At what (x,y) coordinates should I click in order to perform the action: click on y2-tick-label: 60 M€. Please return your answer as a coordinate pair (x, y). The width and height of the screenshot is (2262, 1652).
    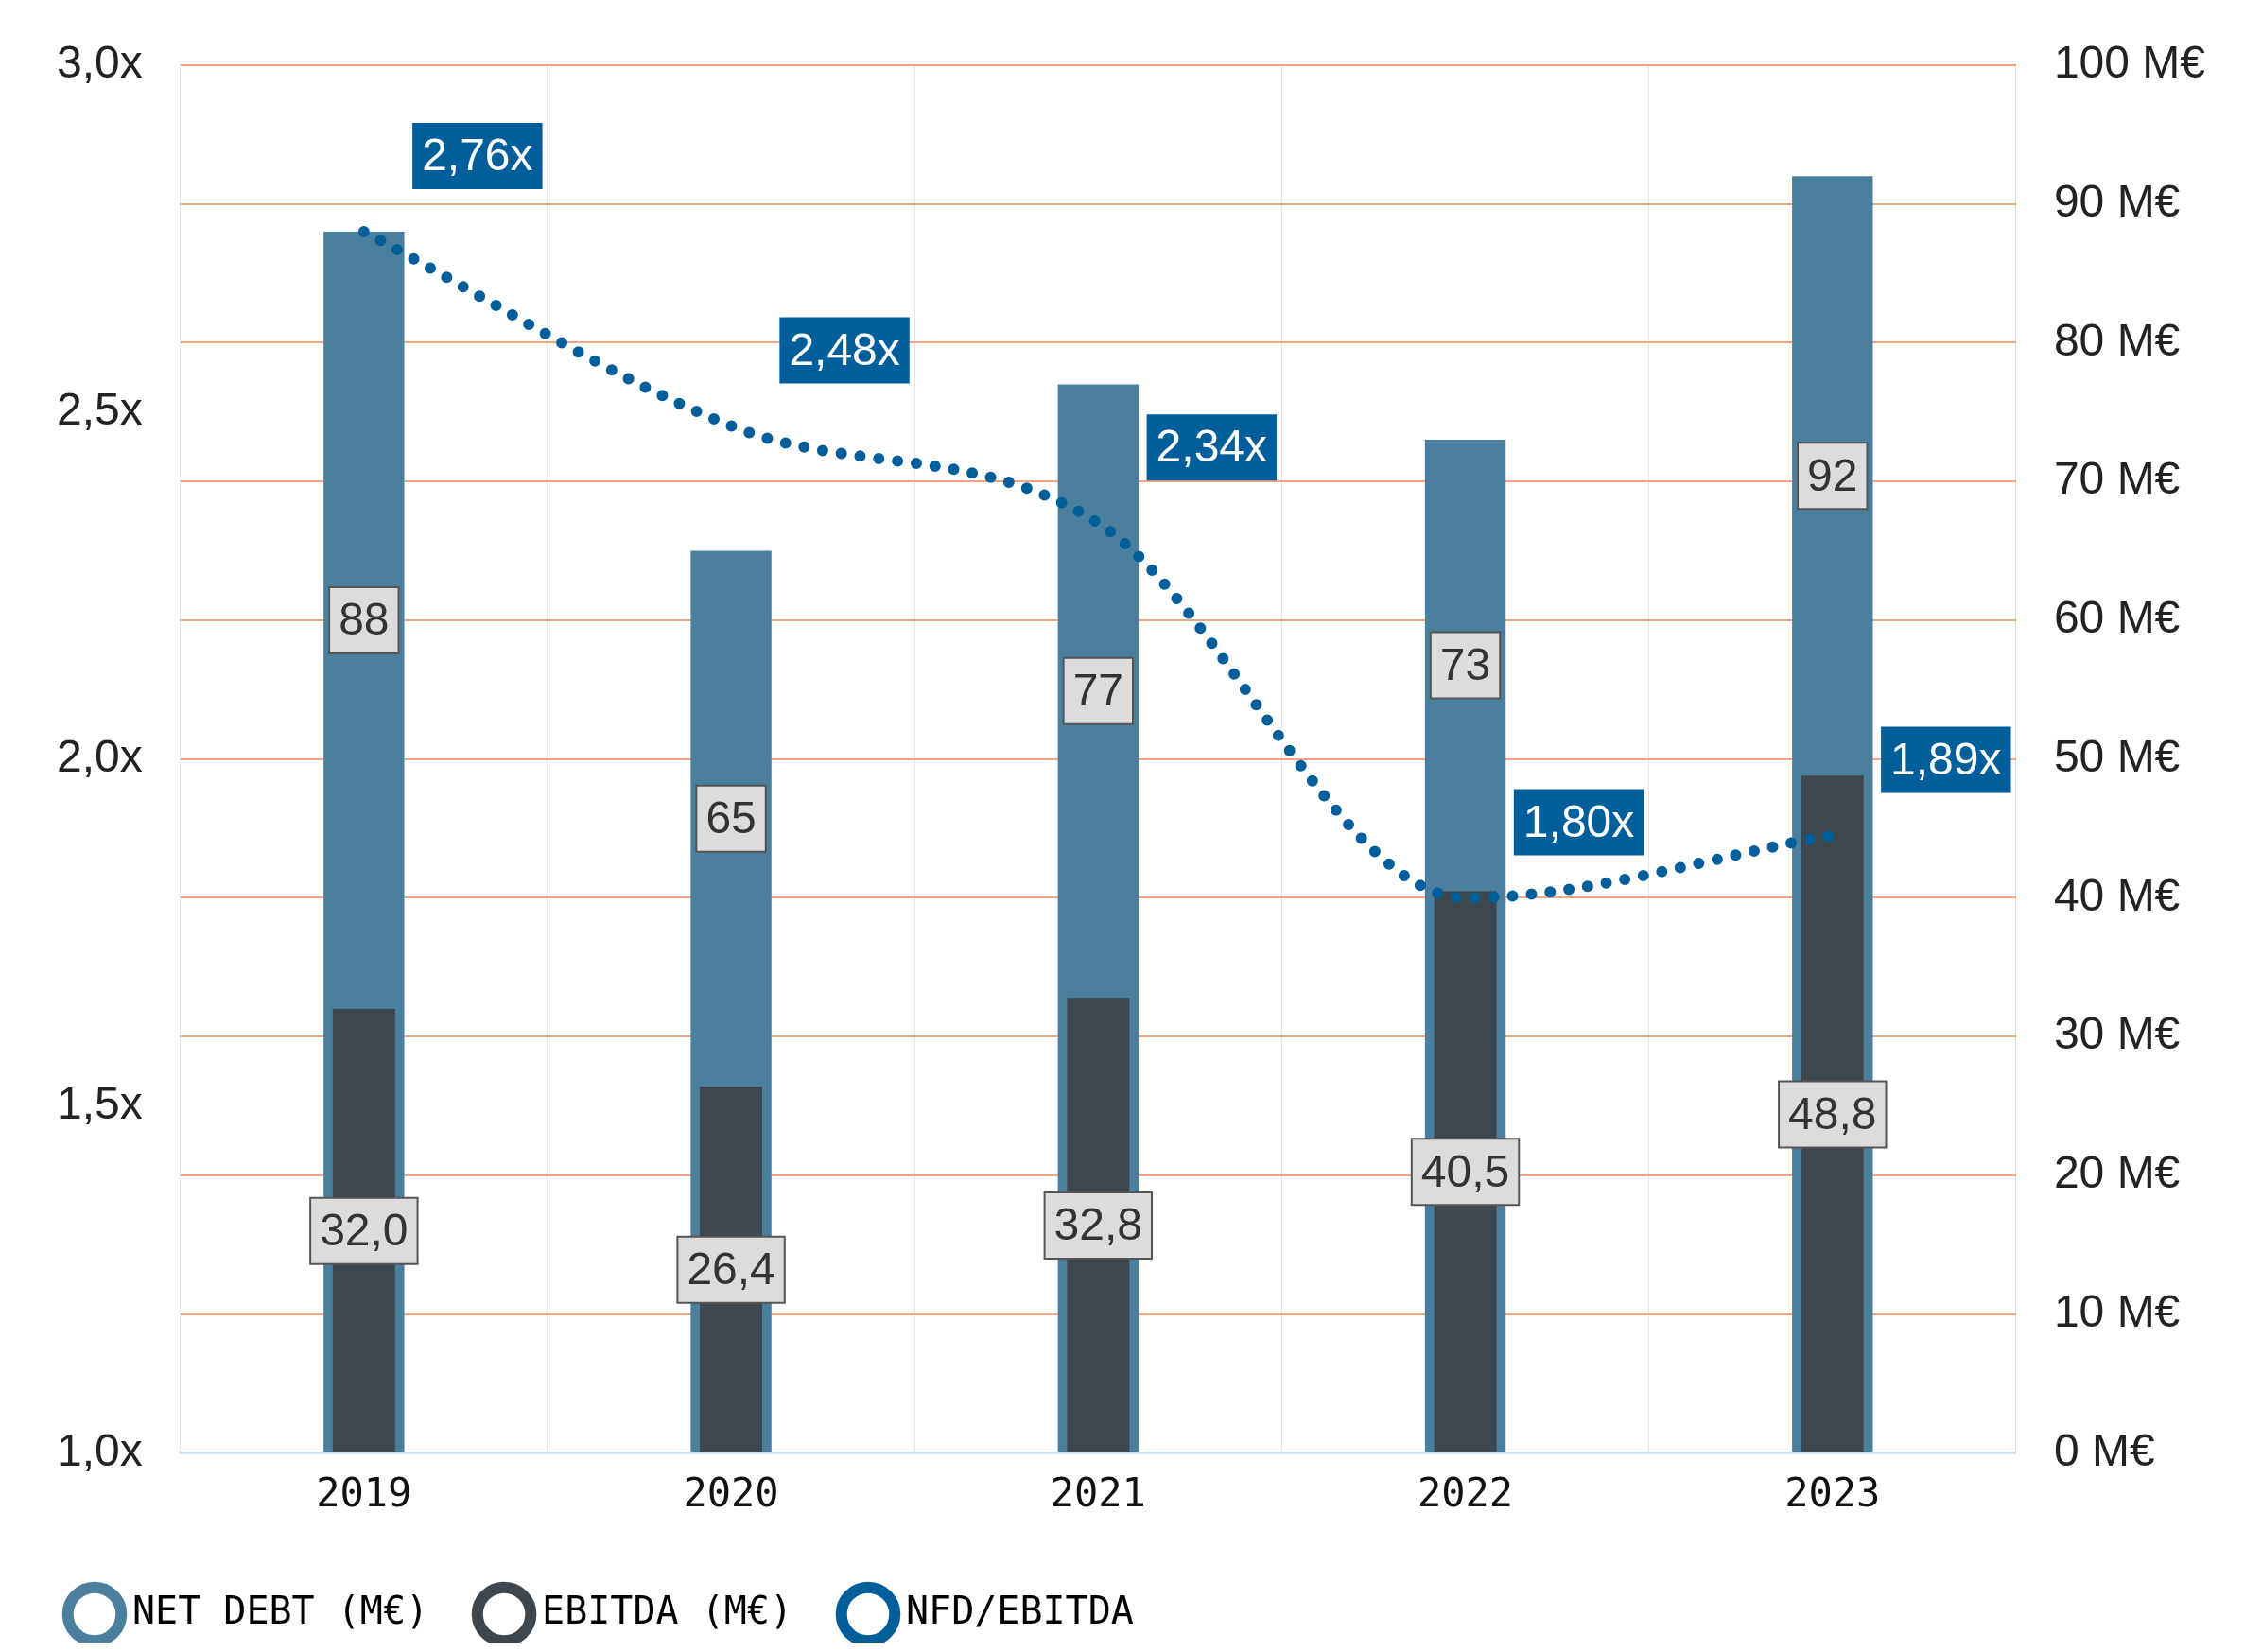
    Looking at the image, I should click on (2117, 617).